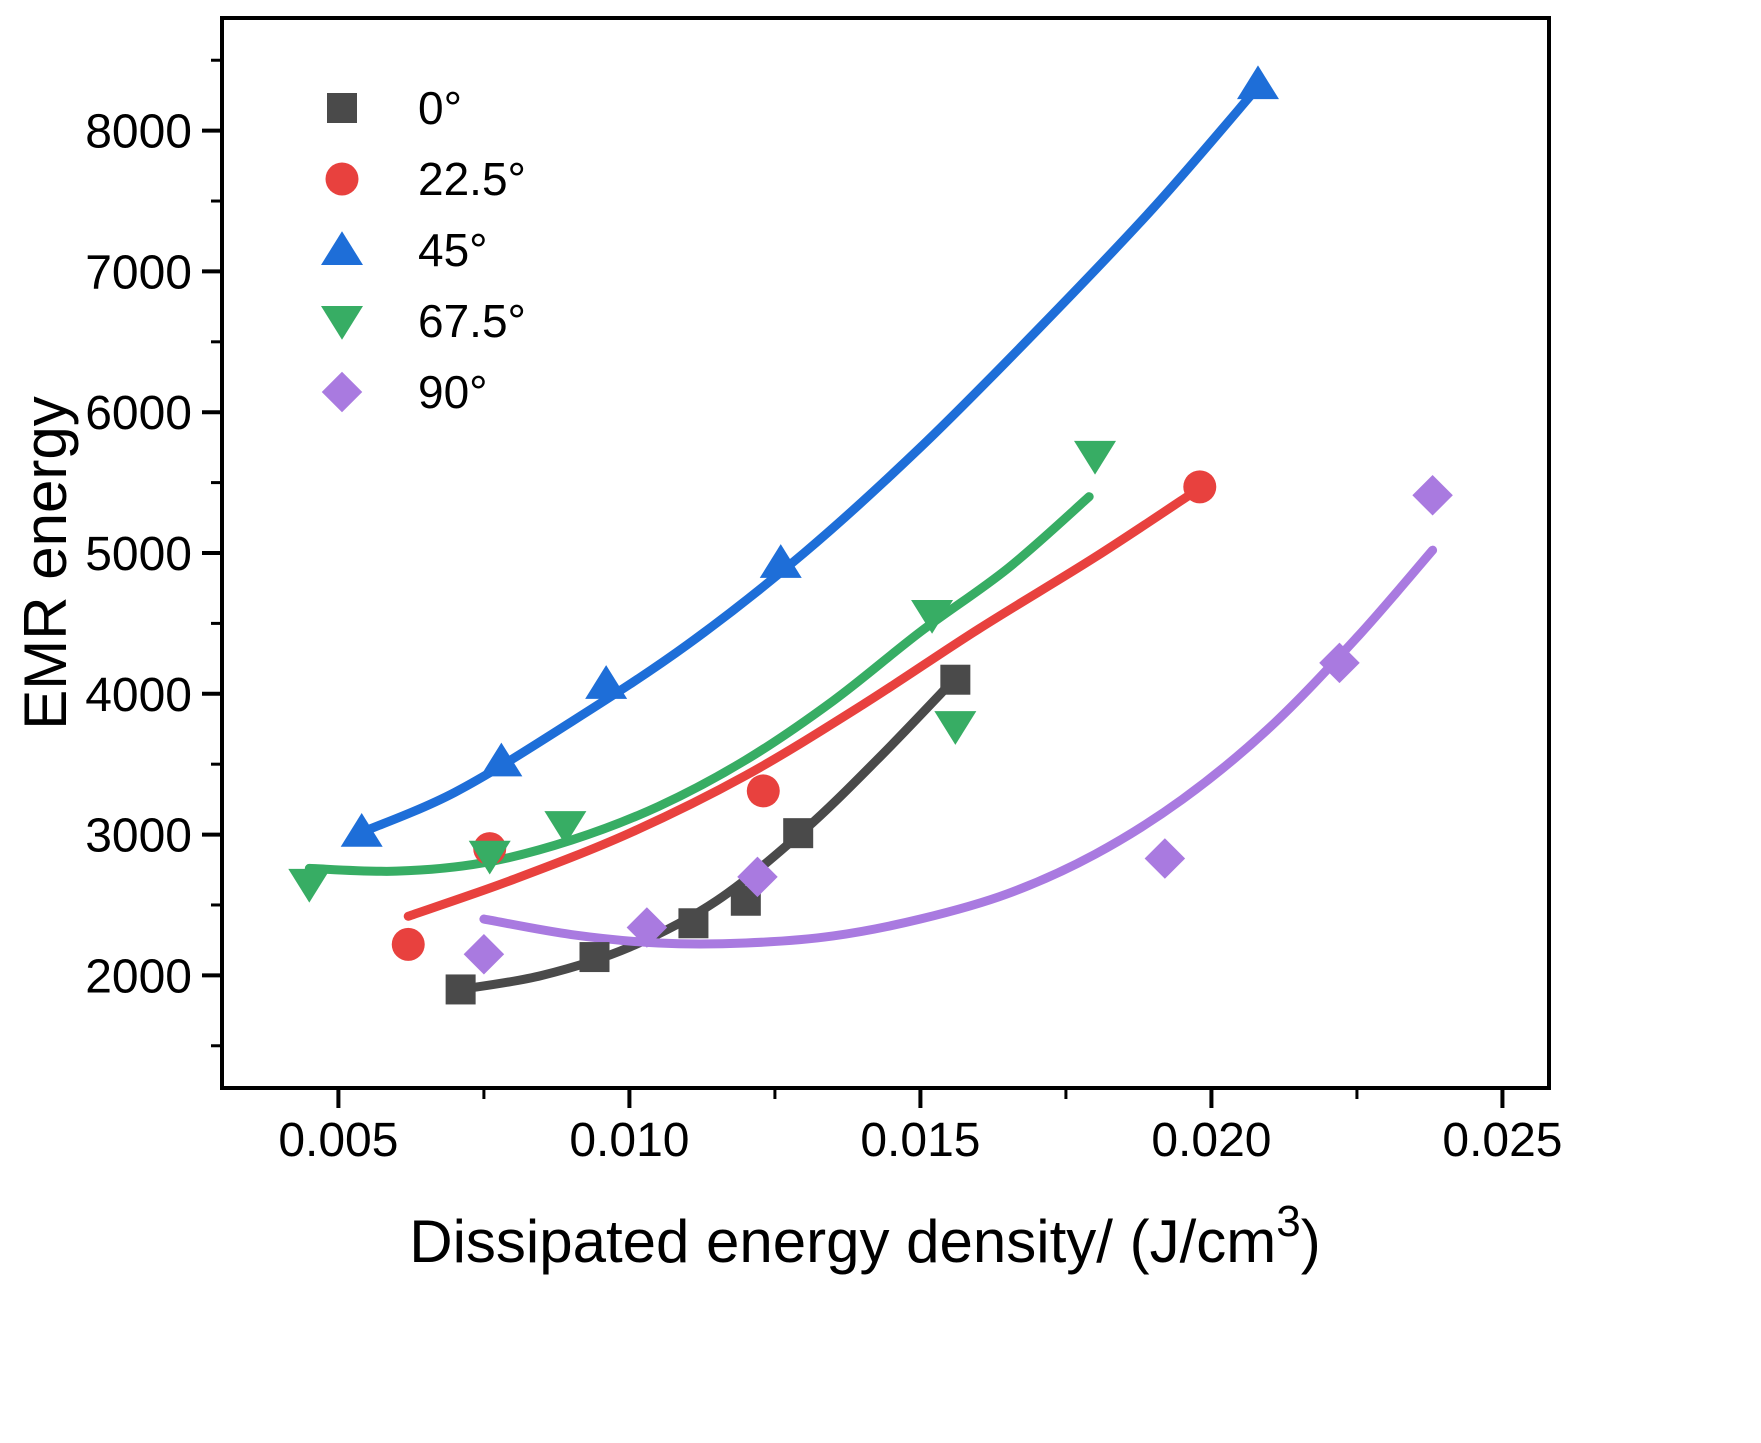 This screenshot has height=1443, width=1761. I want to click on y-axis-title: EMR energy, so click(45, 562).